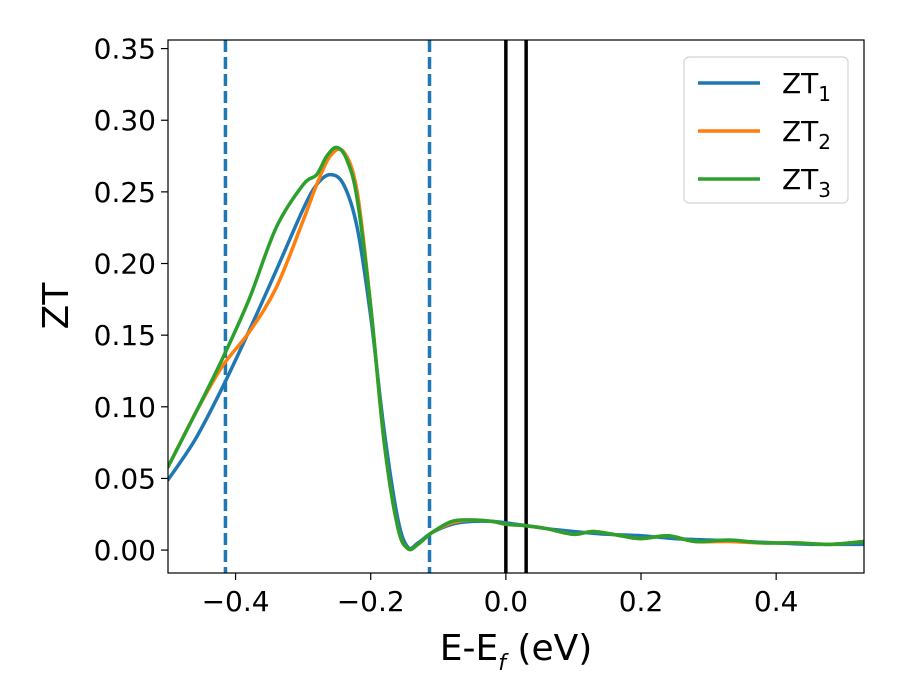 This screenshot has height=700, width=900. Describe the element at coordinates (125, 49) in the screenshot. I see `y-tick-label: 0.35` at that location.